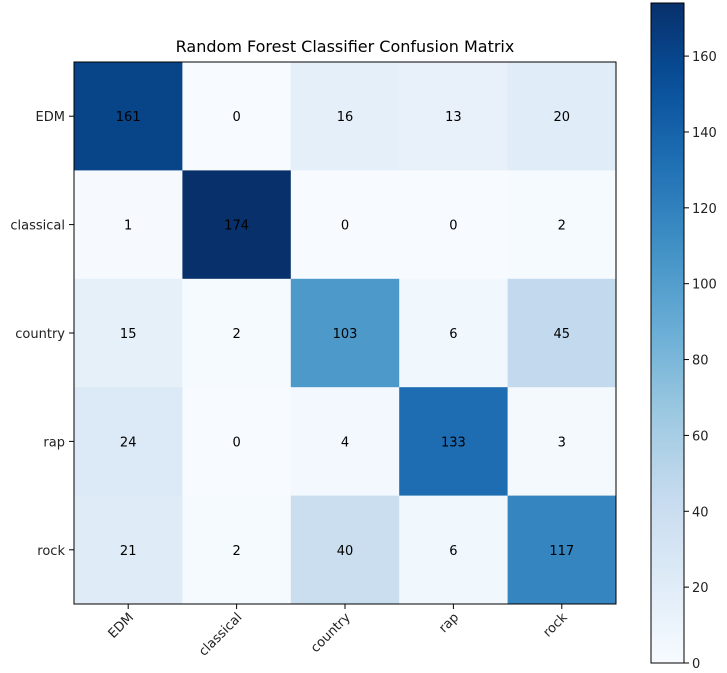 This screenshot has width=727, height=673. What do you see at coordinates (54, 442) in the screenshot?
I see `y-tick-label: rap` at bounding box center [54, 442].